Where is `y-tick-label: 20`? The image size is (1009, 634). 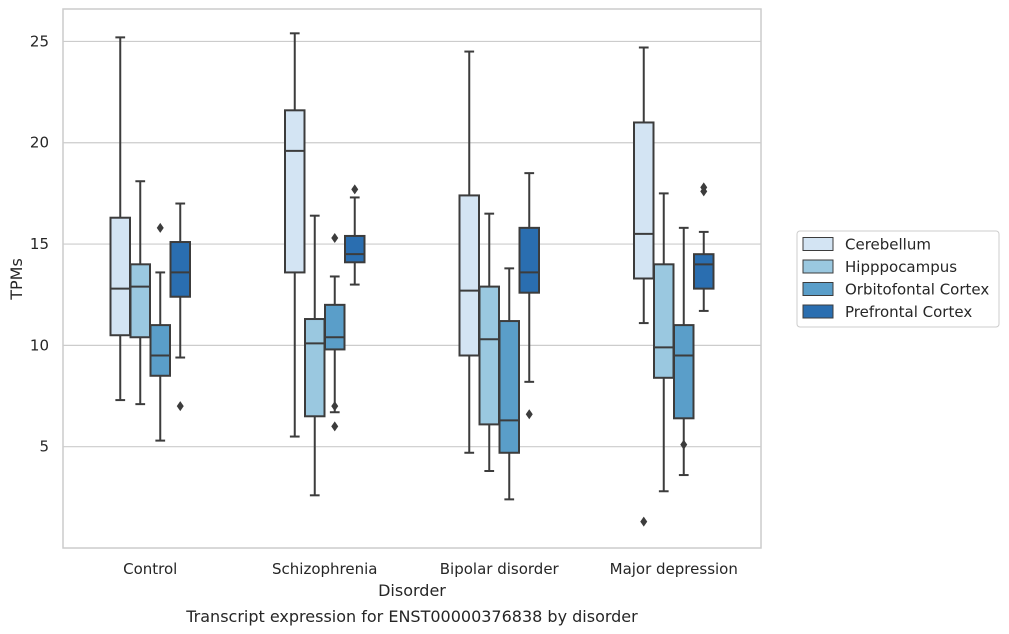 y-tick-label: 20 is located at coordinates (39, 143).